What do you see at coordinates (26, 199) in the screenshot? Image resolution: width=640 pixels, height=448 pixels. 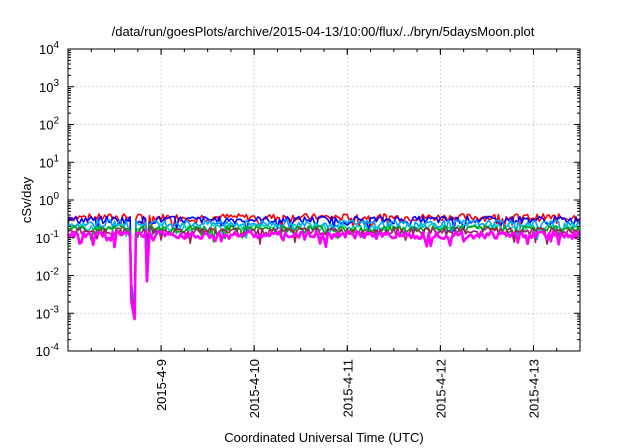 I see `y-axis-label: cSv/day` at bounding box center [26, 199].